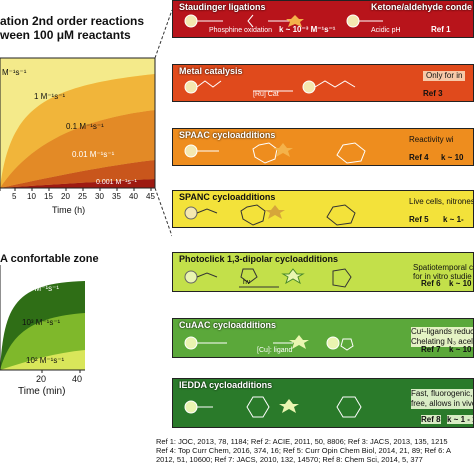 This screenshot has height=474, width=474. I want to click on panel-rate: k ~ 10 - 60, so click(461, 283).